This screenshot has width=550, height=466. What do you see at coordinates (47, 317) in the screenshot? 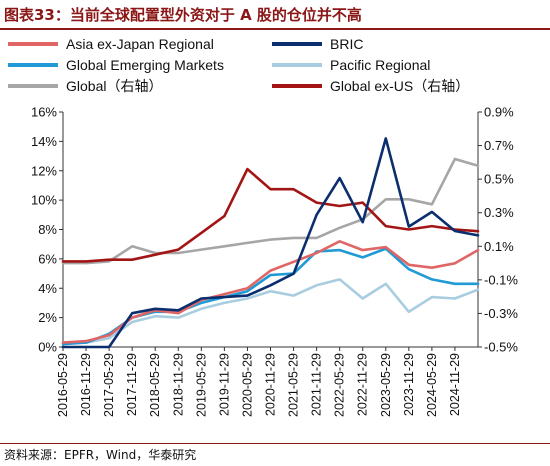
I see `y-left-tick-label: 2%` at bounding box center [47, 317].